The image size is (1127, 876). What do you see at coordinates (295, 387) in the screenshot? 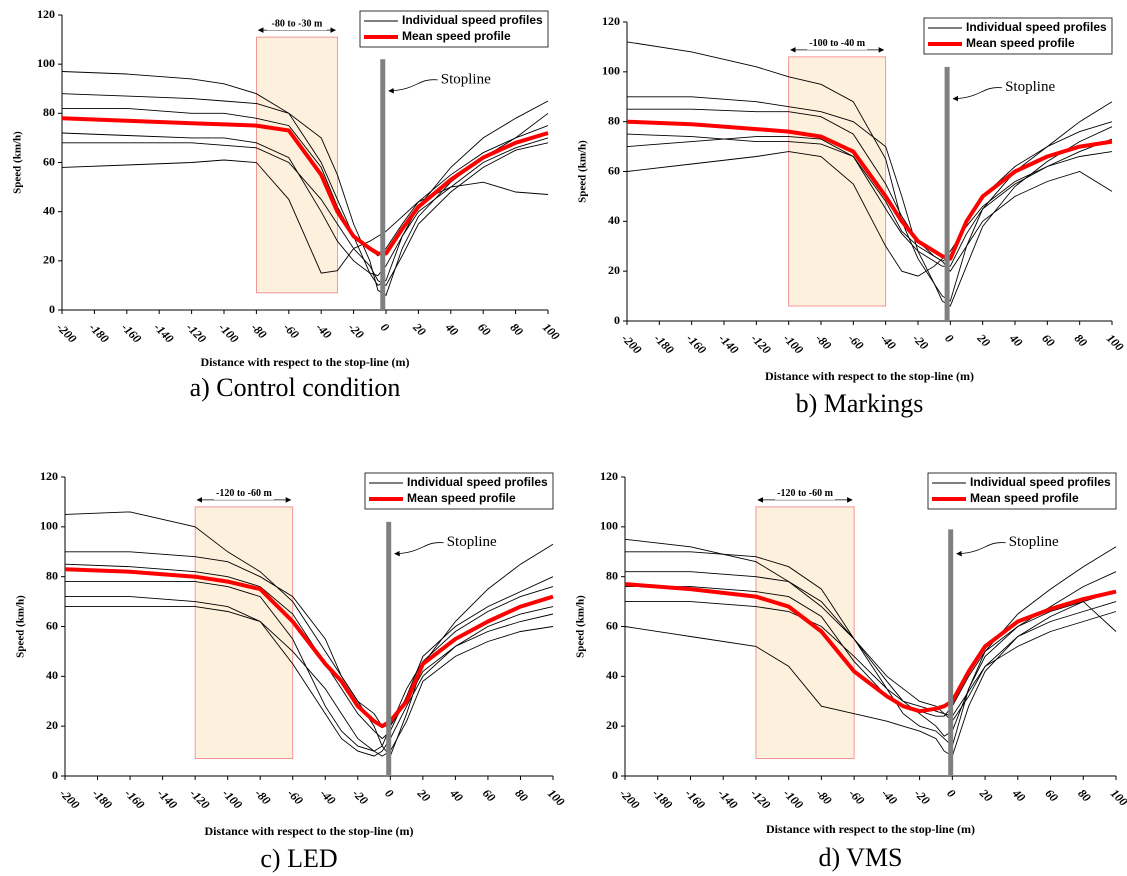
I see `caption: a) Control condition` at bounding box center [295, 387].